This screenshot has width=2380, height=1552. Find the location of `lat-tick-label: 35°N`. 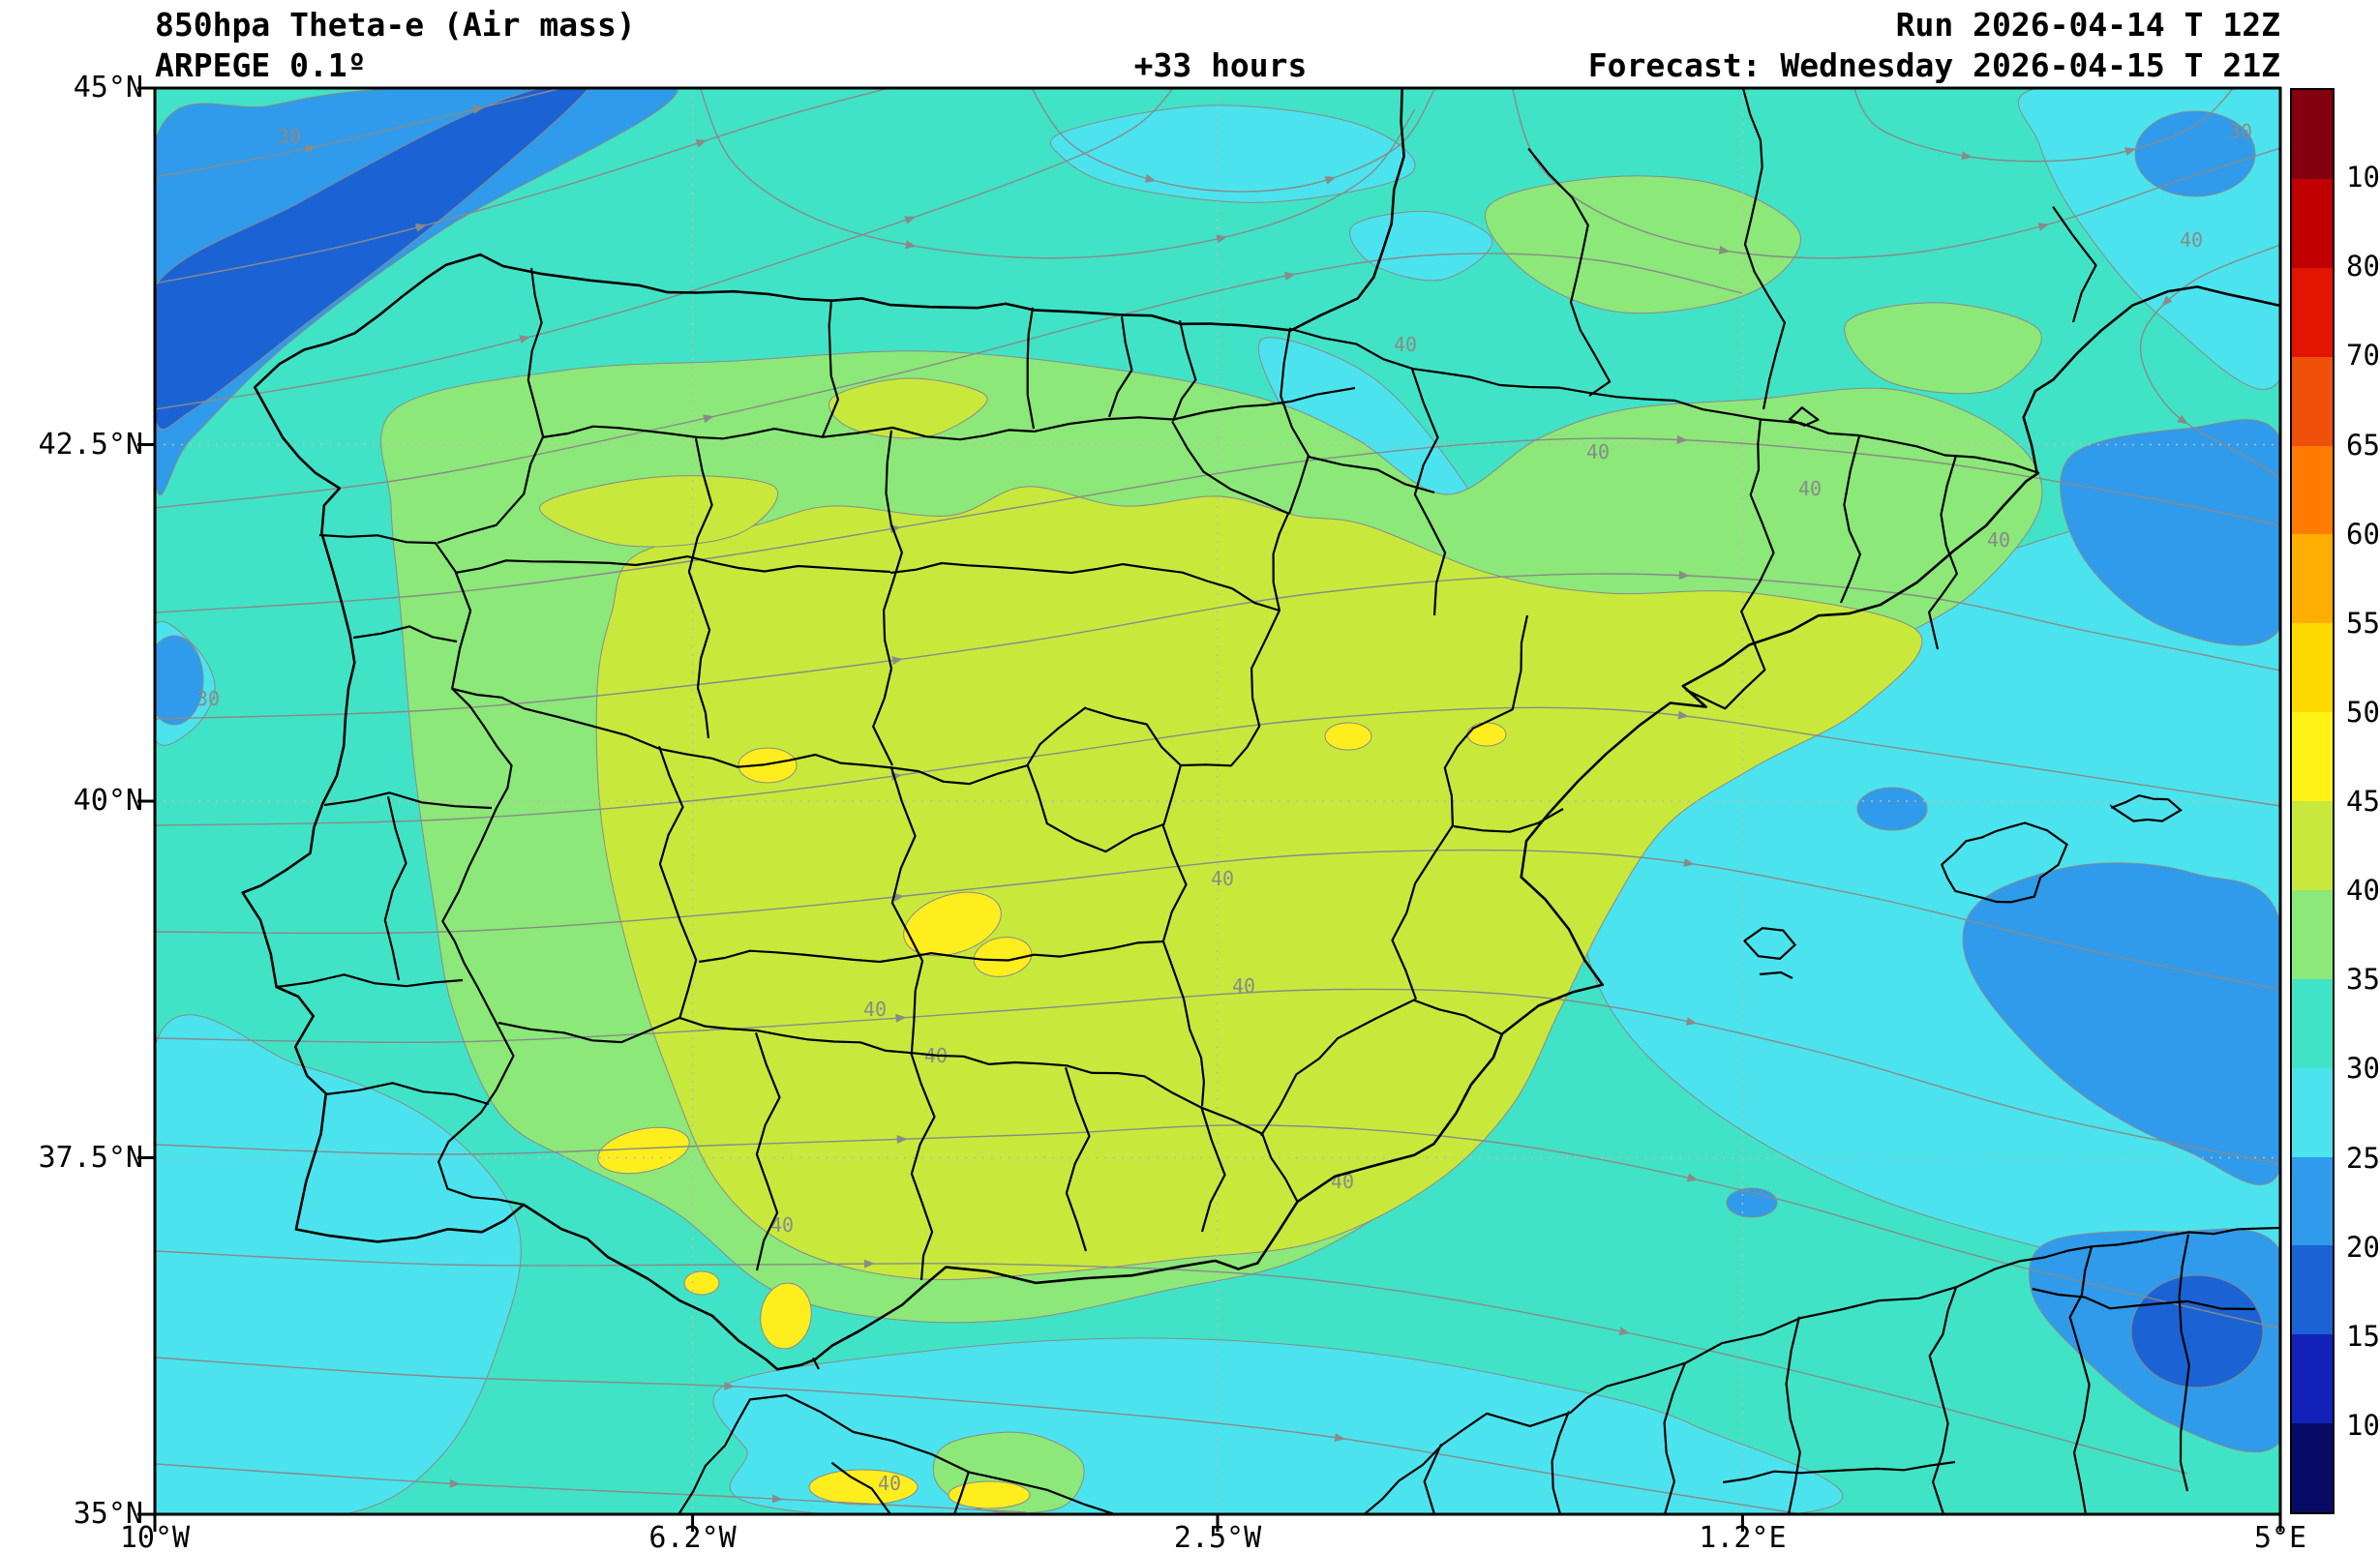

lat-tick-label: 35°N is located at coordinates (108, 1514).